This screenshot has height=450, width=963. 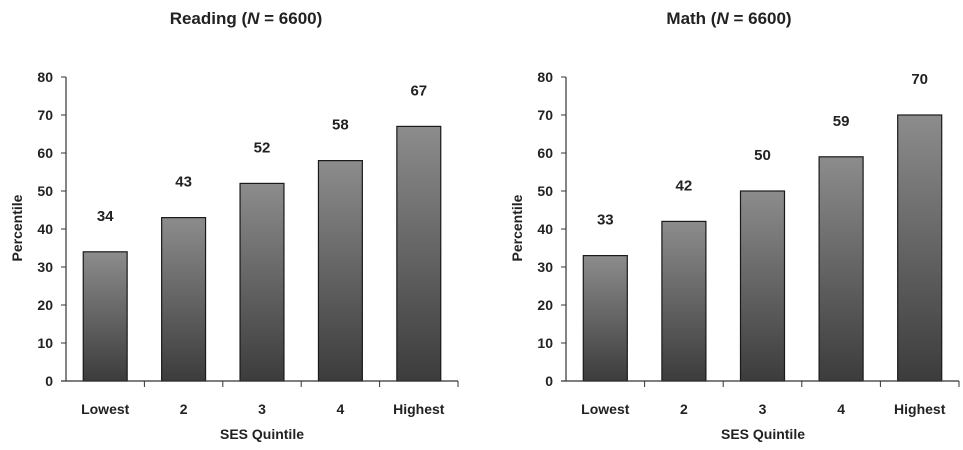 I want to click on data-label: 34, so click(x=105, y=216).